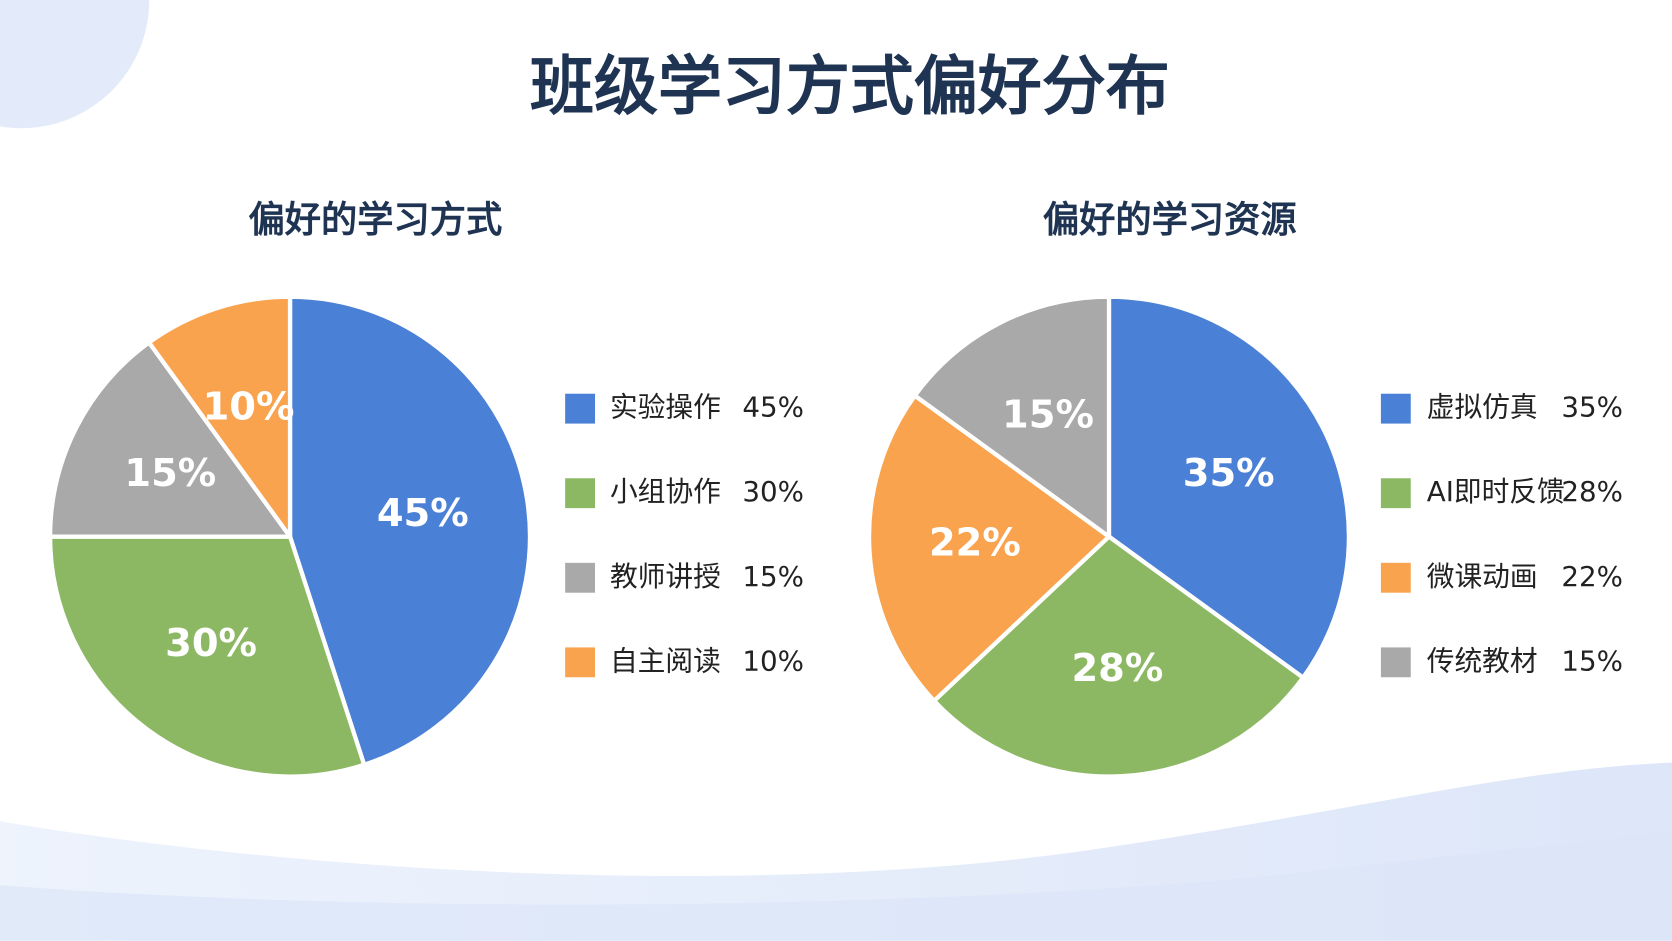 The height and width of the screenshot is (941, 1672). What do you see at coordinates (211, 643) in the screenshot?
I see `data-label: 30%` at bounding box center [211, 643].